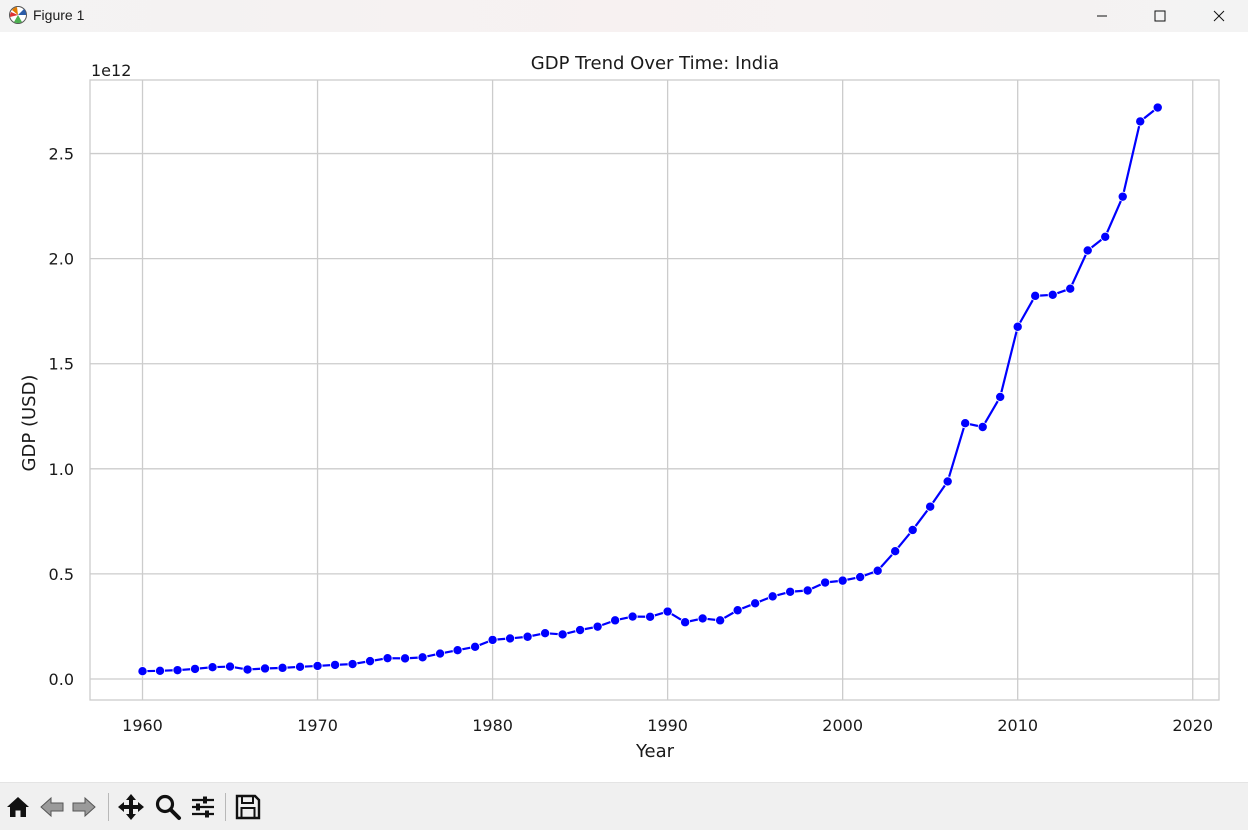 The height and width of the screenshot is (830, 1248). I want to click on pan-move-icon, so click(131, 807).